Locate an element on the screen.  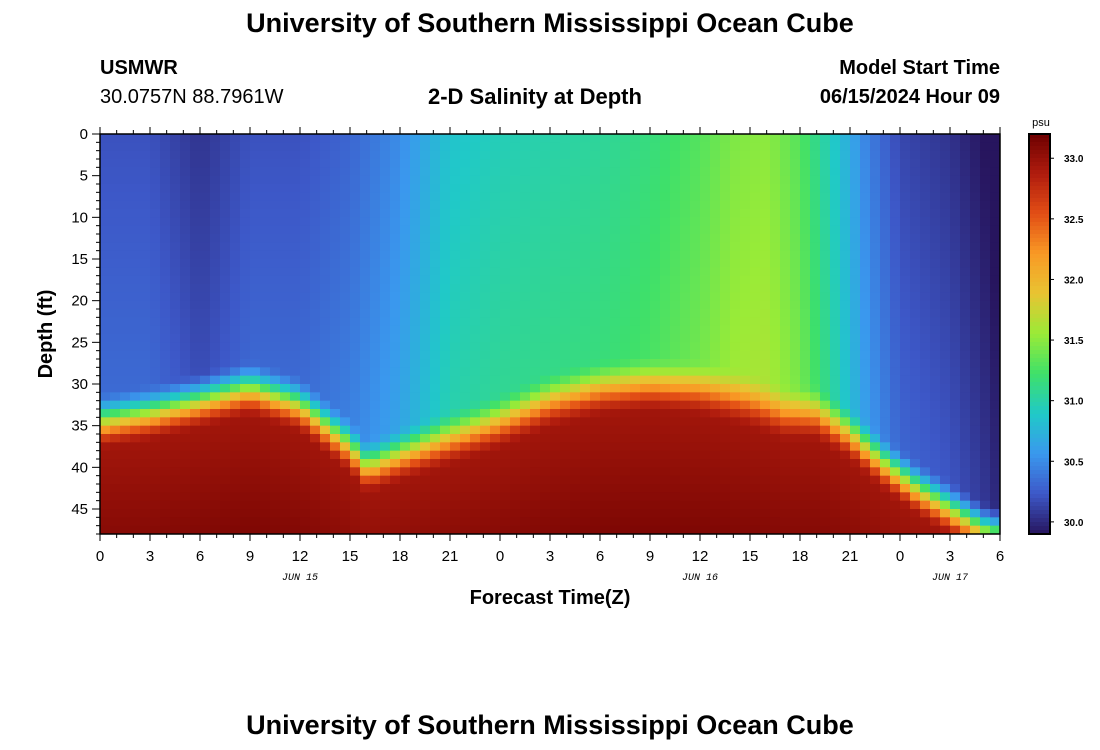
model-start-value: 06/15/2024 Hour 09 is located at coordinates (909, 97).